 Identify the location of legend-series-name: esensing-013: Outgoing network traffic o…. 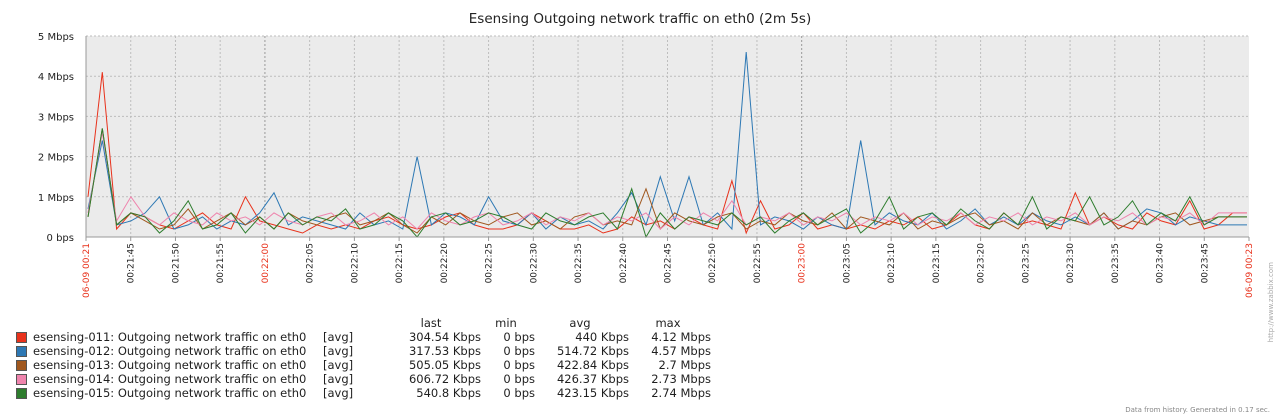
(170, 365).